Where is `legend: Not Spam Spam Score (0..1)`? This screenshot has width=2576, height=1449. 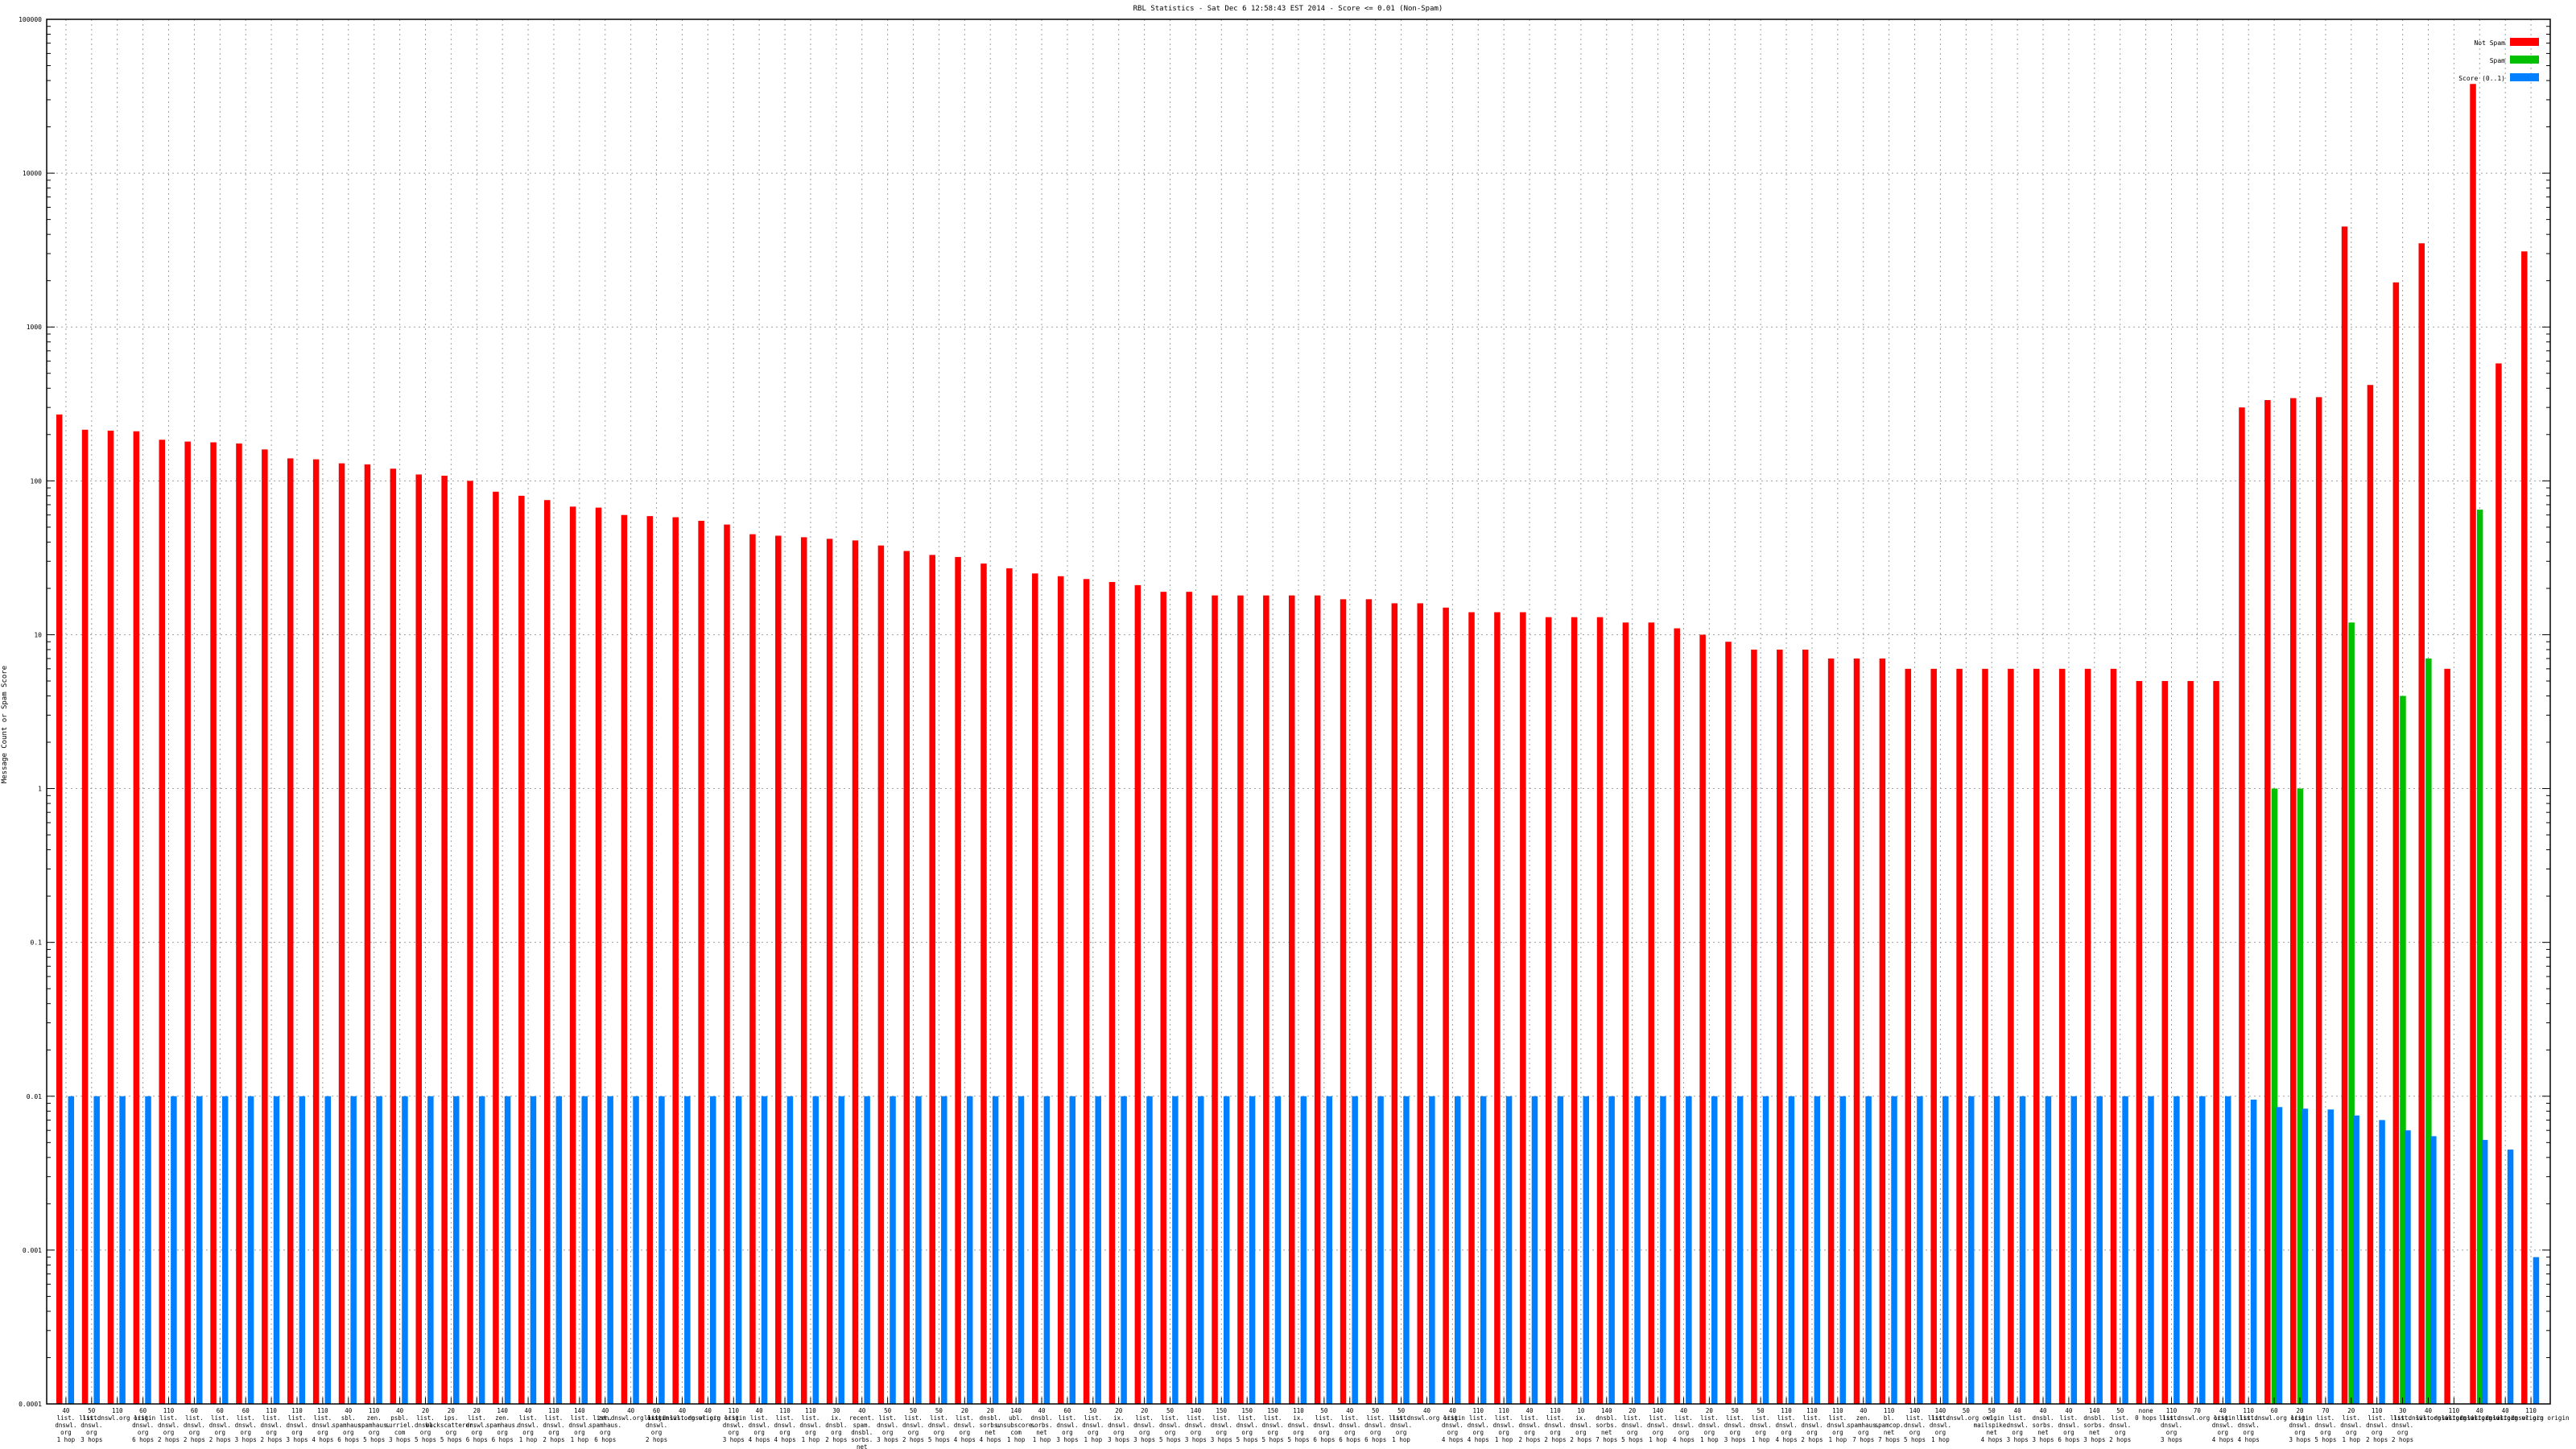
legend: Not Spam Spam Score (0..1) is located at coordinates (2498, 60).